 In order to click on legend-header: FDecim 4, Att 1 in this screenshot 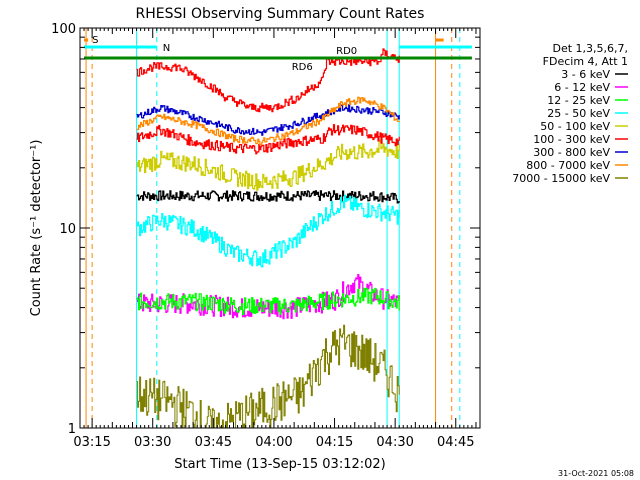, I will do `click(585, 61)`.